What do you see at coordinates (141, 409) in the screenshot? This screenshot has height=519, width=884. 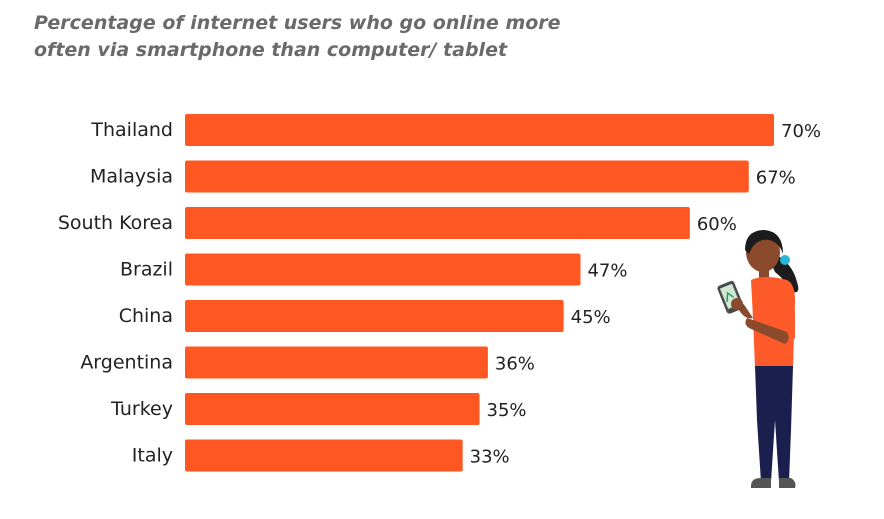 I see `category-label: Turkey` at bounding box center [141, 409].